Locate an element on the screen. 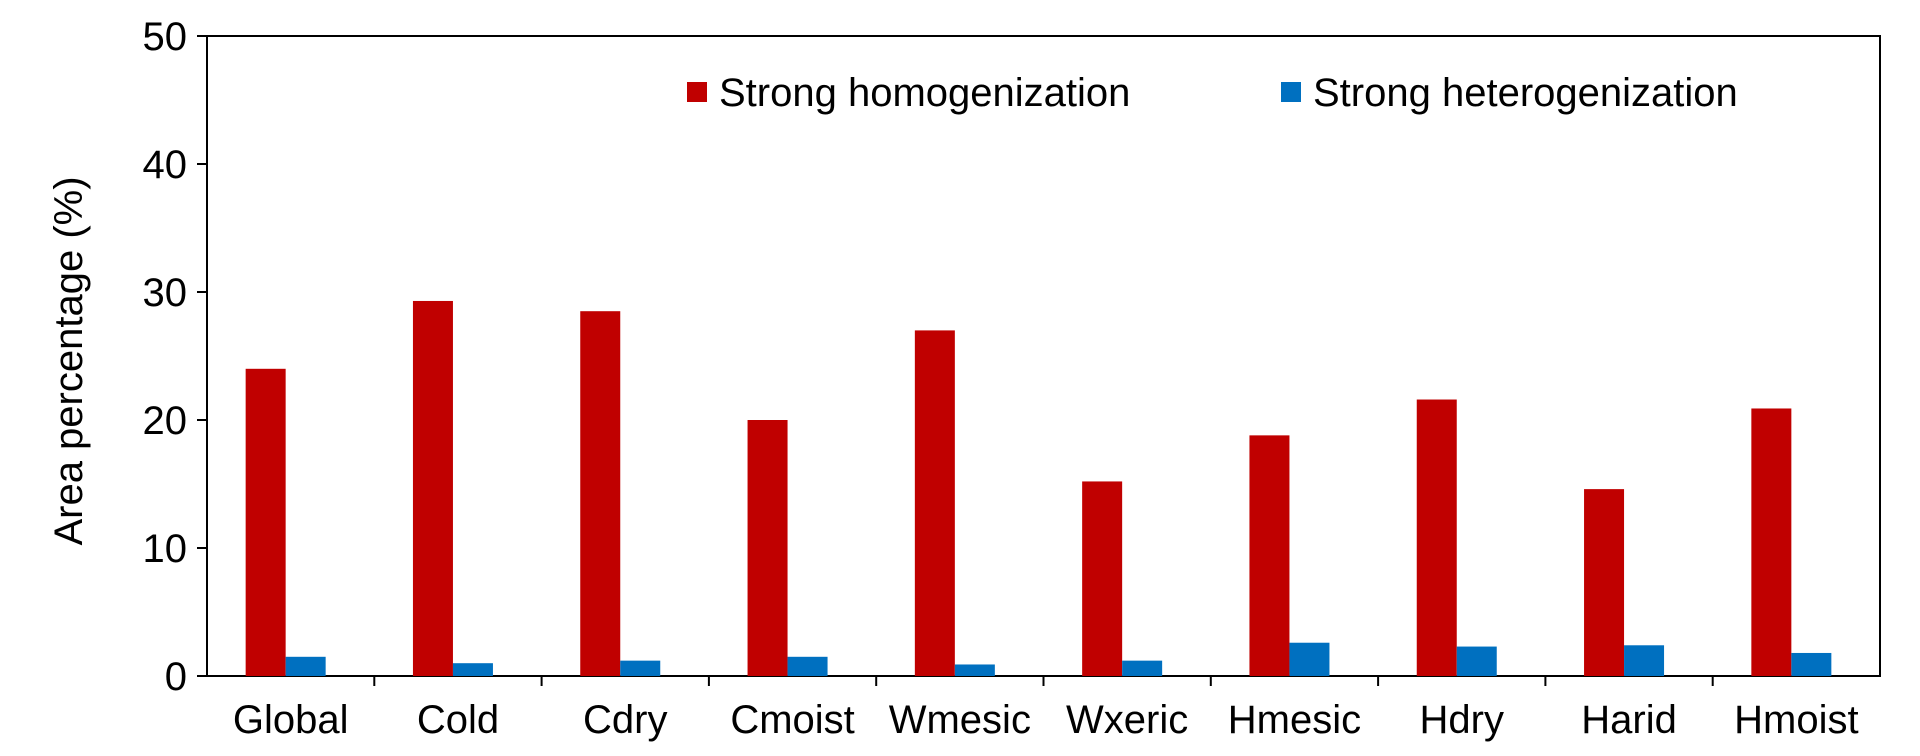  bar-heterogenization-wxeric is located at coordinates (1142, 668).